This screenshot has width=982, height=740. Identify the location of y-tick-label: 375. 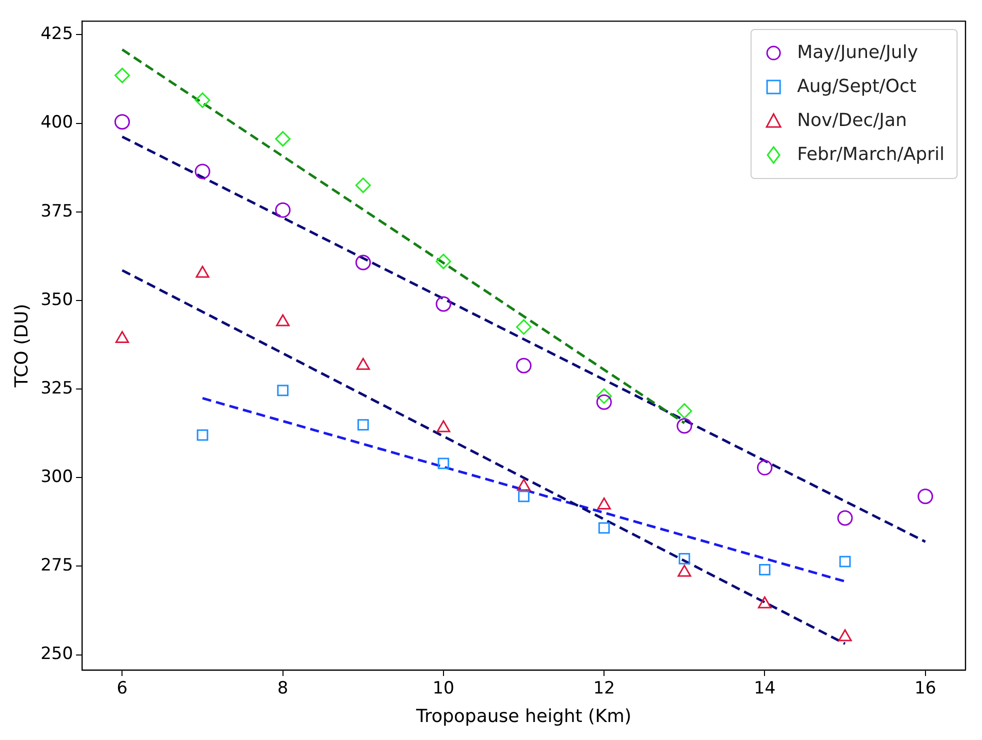
(57, 211).